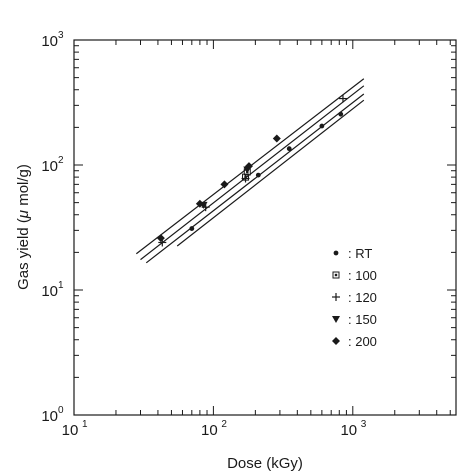 The width and height of the screenshot is (474, 476). Describe the element at coordinates (270, 173) in the screenshot. I see `fit-line` at that location.